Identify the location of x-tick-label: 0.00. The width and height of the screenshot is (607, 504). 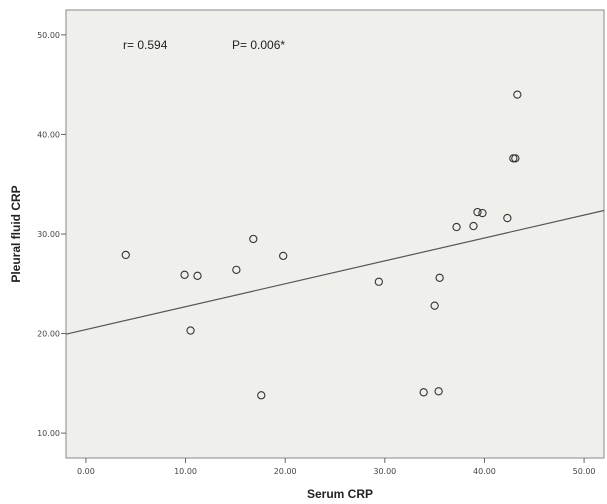
(86, 471).